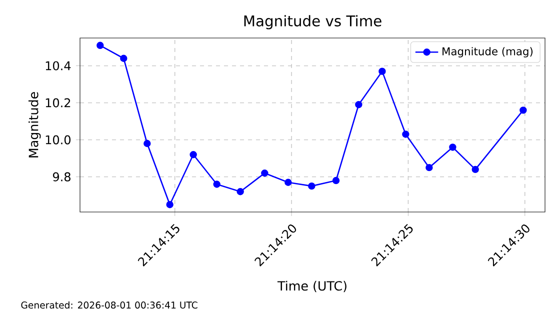 The image size is (560, 314). I want to click on y-axis-title: Magnitude, so click(34, 125).